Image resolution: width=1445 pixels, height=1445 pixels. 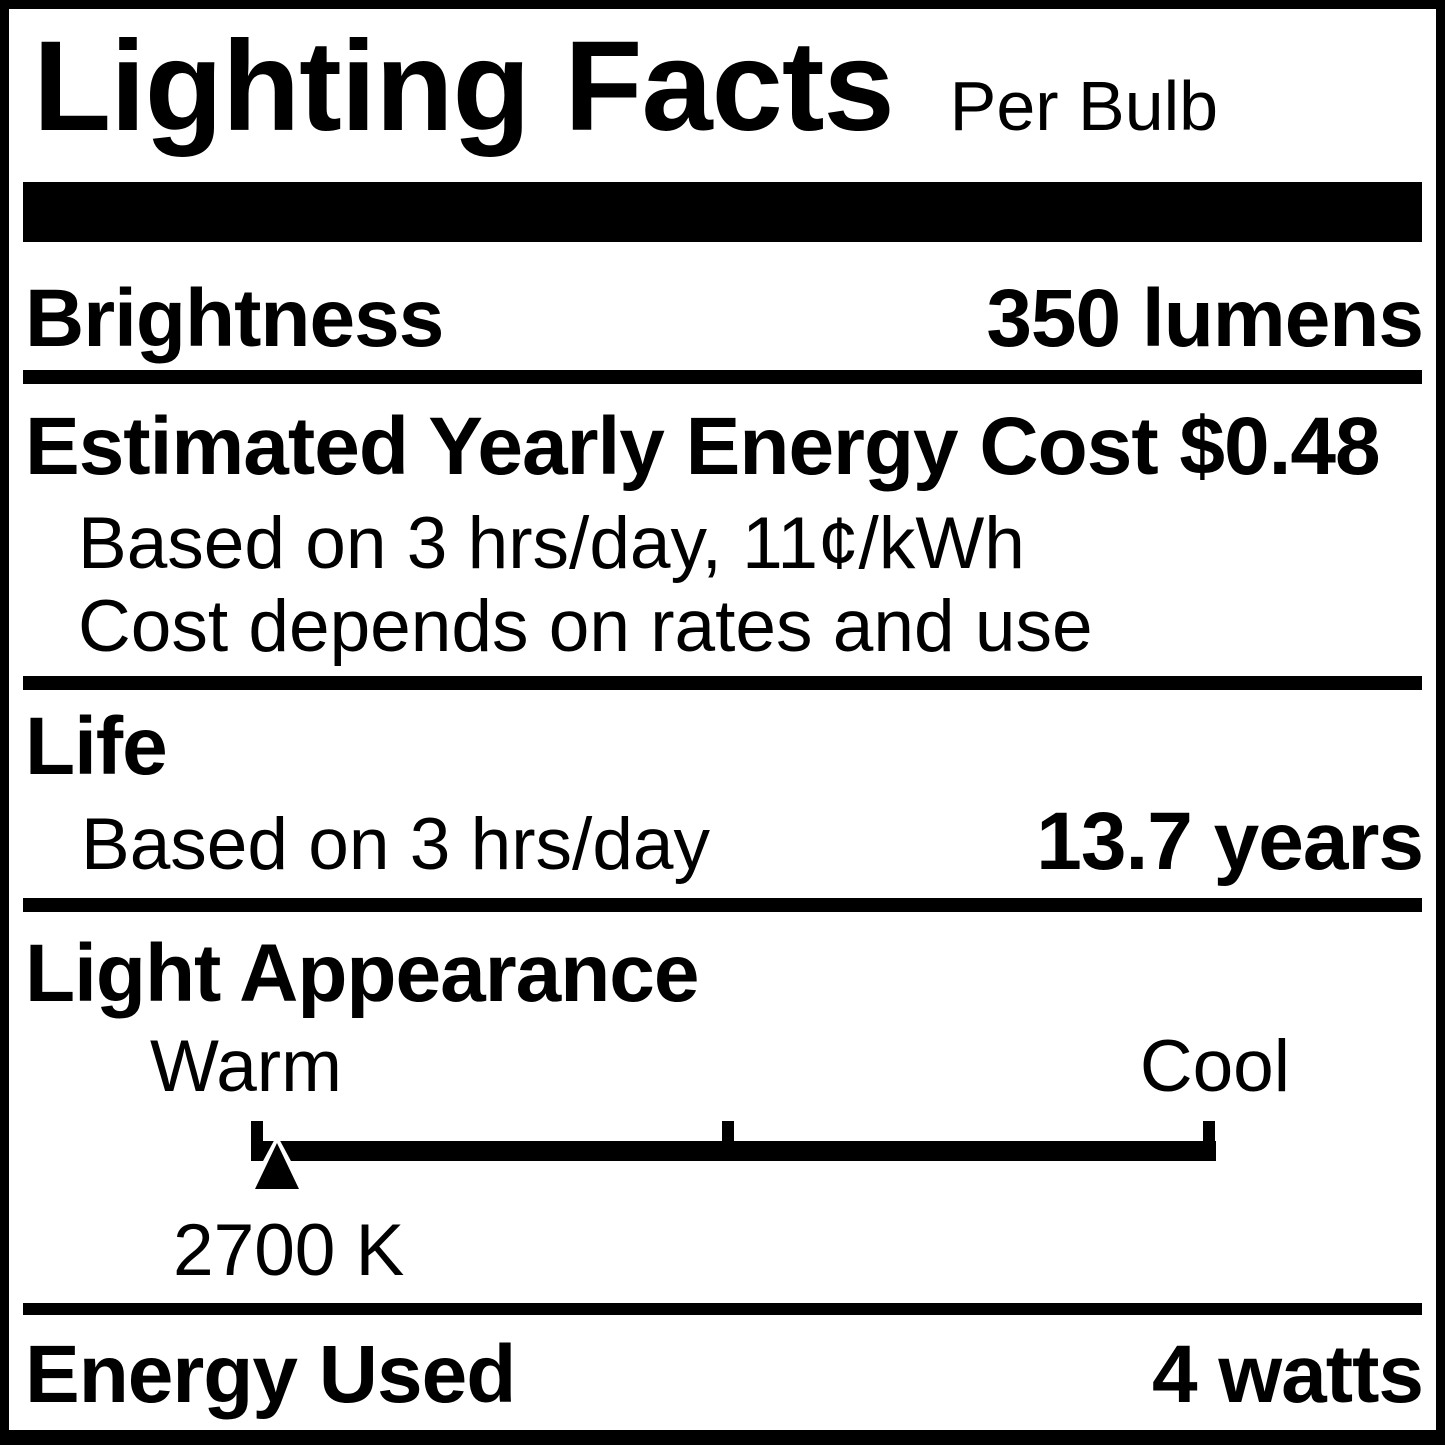 What do you see at coordinates (722, 842) in the screenshot?
I see `life-row: Based on 3 hrs/day 13.7 years` at bounding box center [722, 842].